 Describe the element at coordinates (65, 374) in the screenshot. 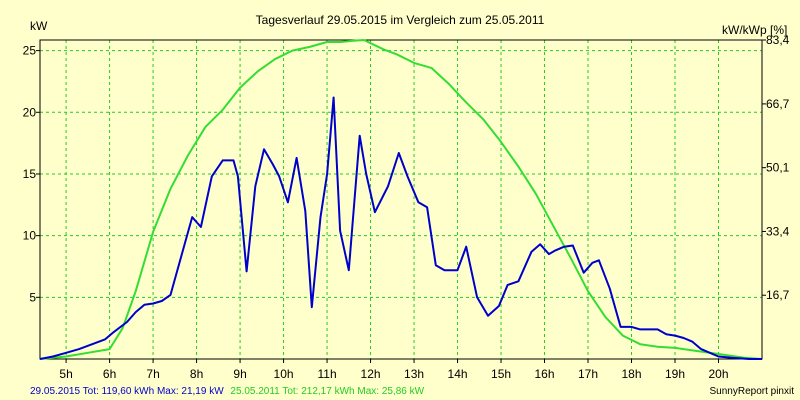

I see `x-tick-label: 5h` at that location.